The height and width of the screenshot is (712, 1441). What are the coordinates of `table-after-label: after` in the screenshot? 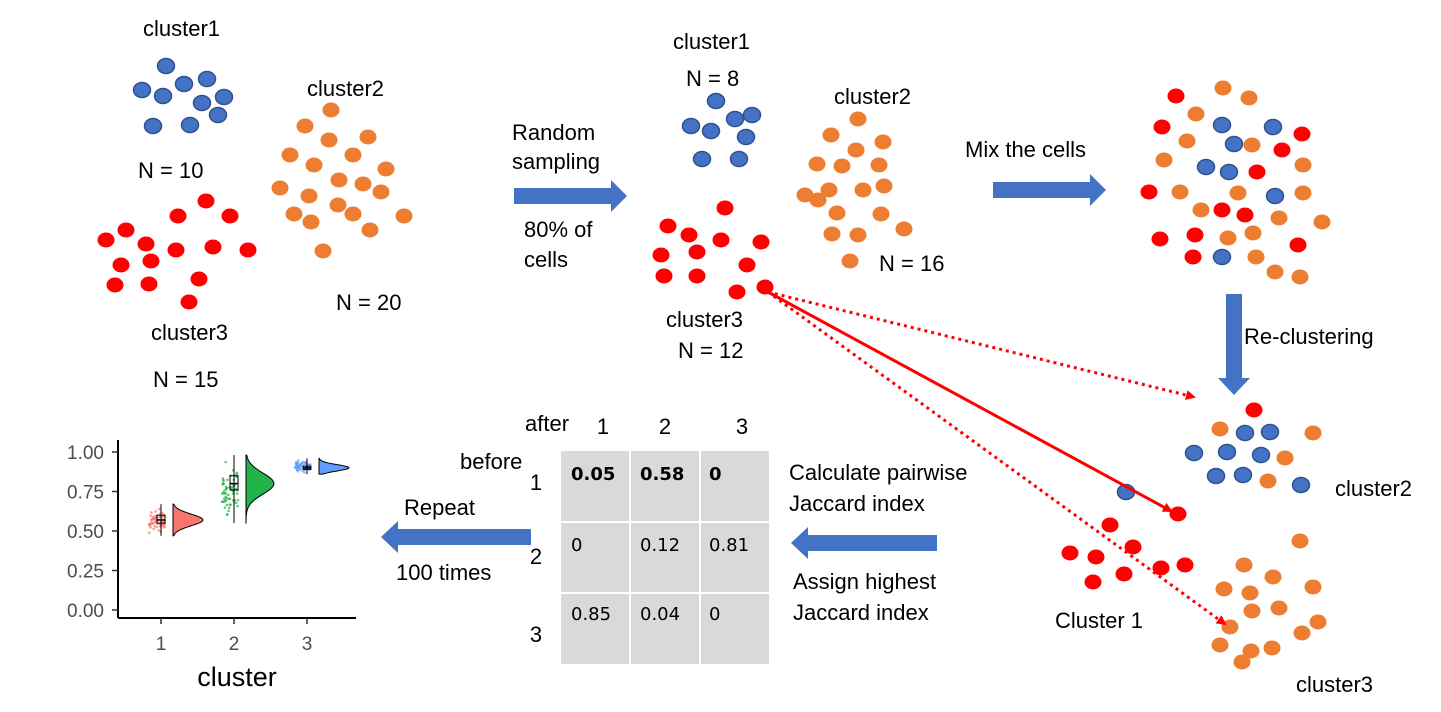 It's located at (547, 423).